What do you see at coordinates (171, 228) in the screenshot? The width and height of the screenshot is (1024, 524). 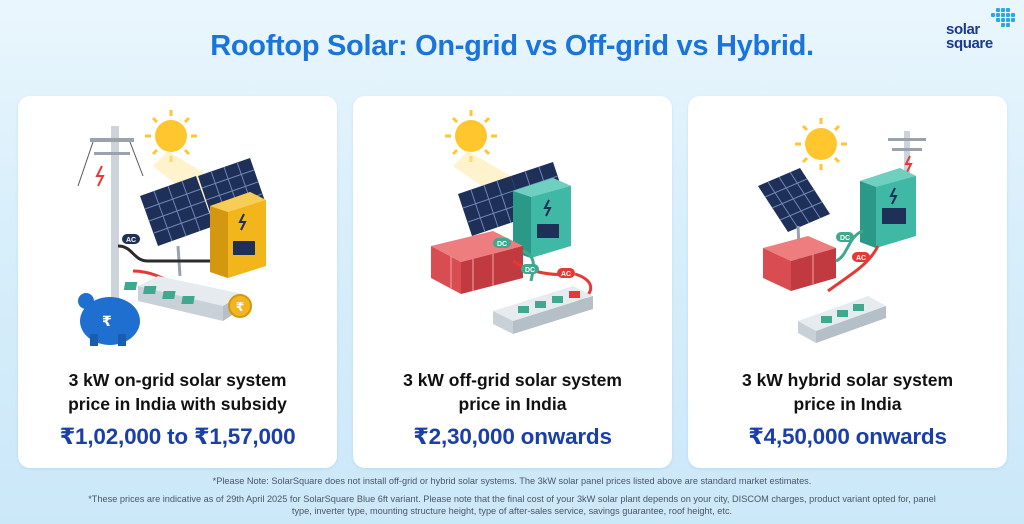 I see `on-grid-illustration: AC ₹ ₹` at bounding box center [171, 228].